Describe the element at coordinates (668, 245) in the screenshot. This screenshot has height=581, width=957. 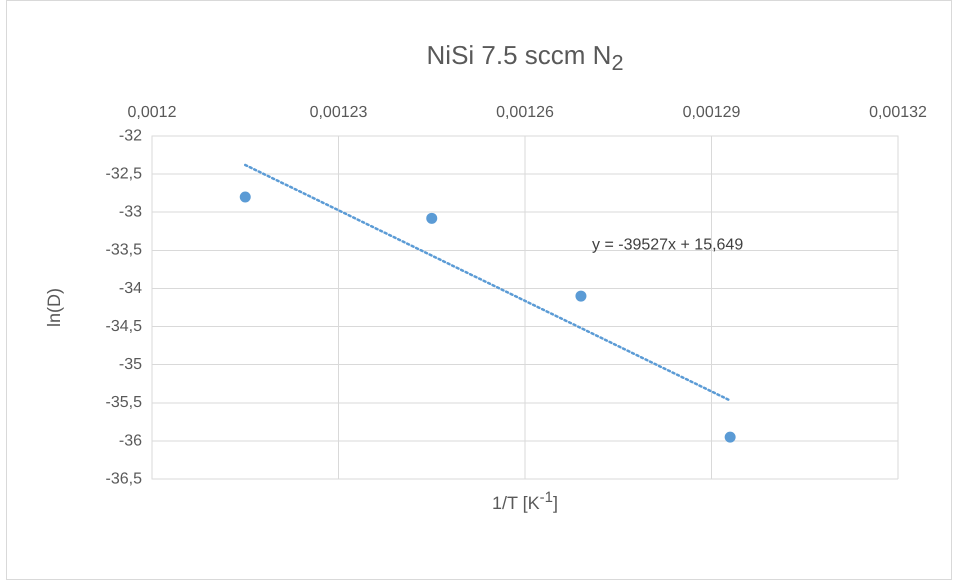
I see `annotation: y = -39527x + 15,649` at that location.